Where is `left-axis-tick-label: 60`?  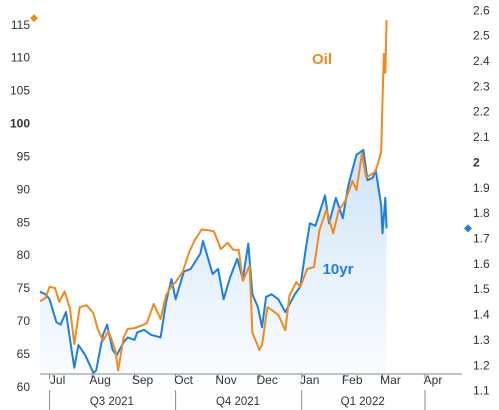
left-axis-tick-label: 60 is located at coordinates (24, 387).